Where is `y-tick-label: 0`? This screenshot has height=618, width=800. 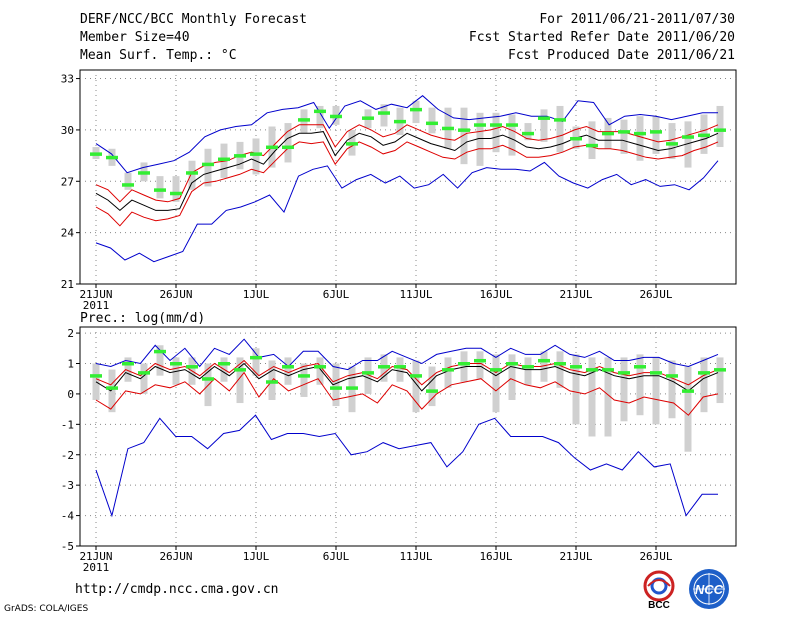 y-tick-label: 0 is located at coordinates (70, 394).